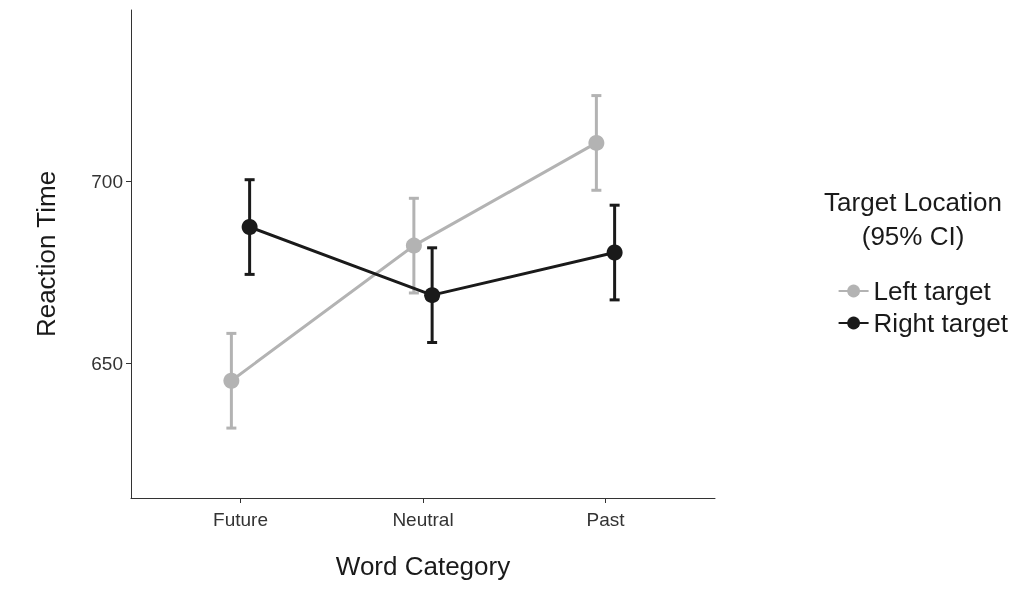  Describe the element at coordinates (107, 181) in the screenshot. I see `y-tick-label: 700` at that location.